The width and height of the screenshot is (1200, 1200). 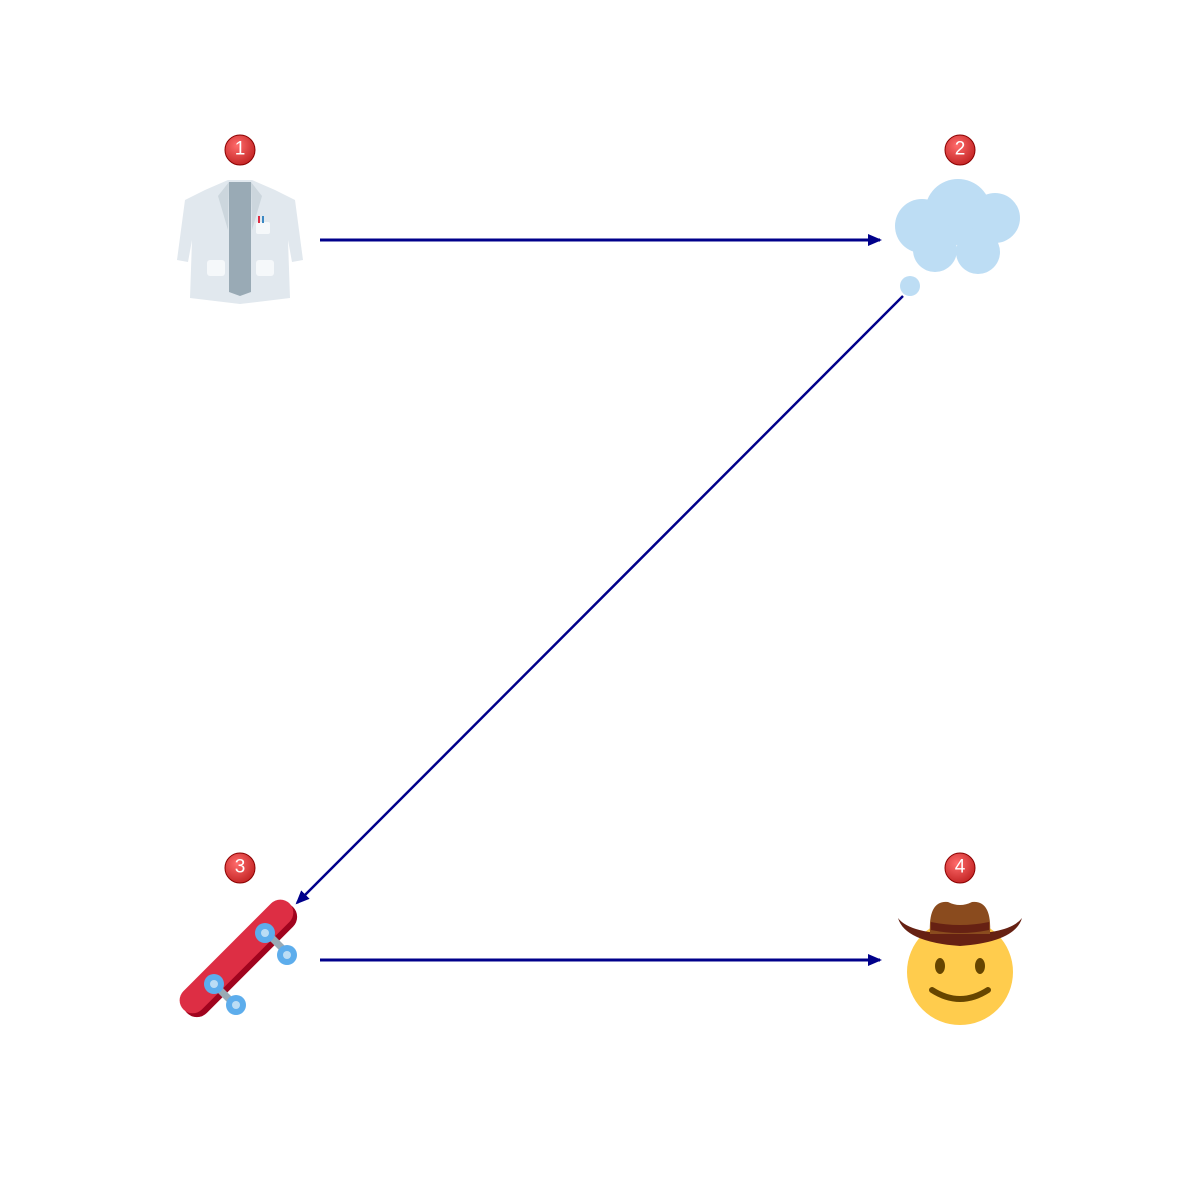 What do you see at coordinates (240, 242) in the screenshot?
I see `lab-coat-icon` at bounding box center [240, 242].